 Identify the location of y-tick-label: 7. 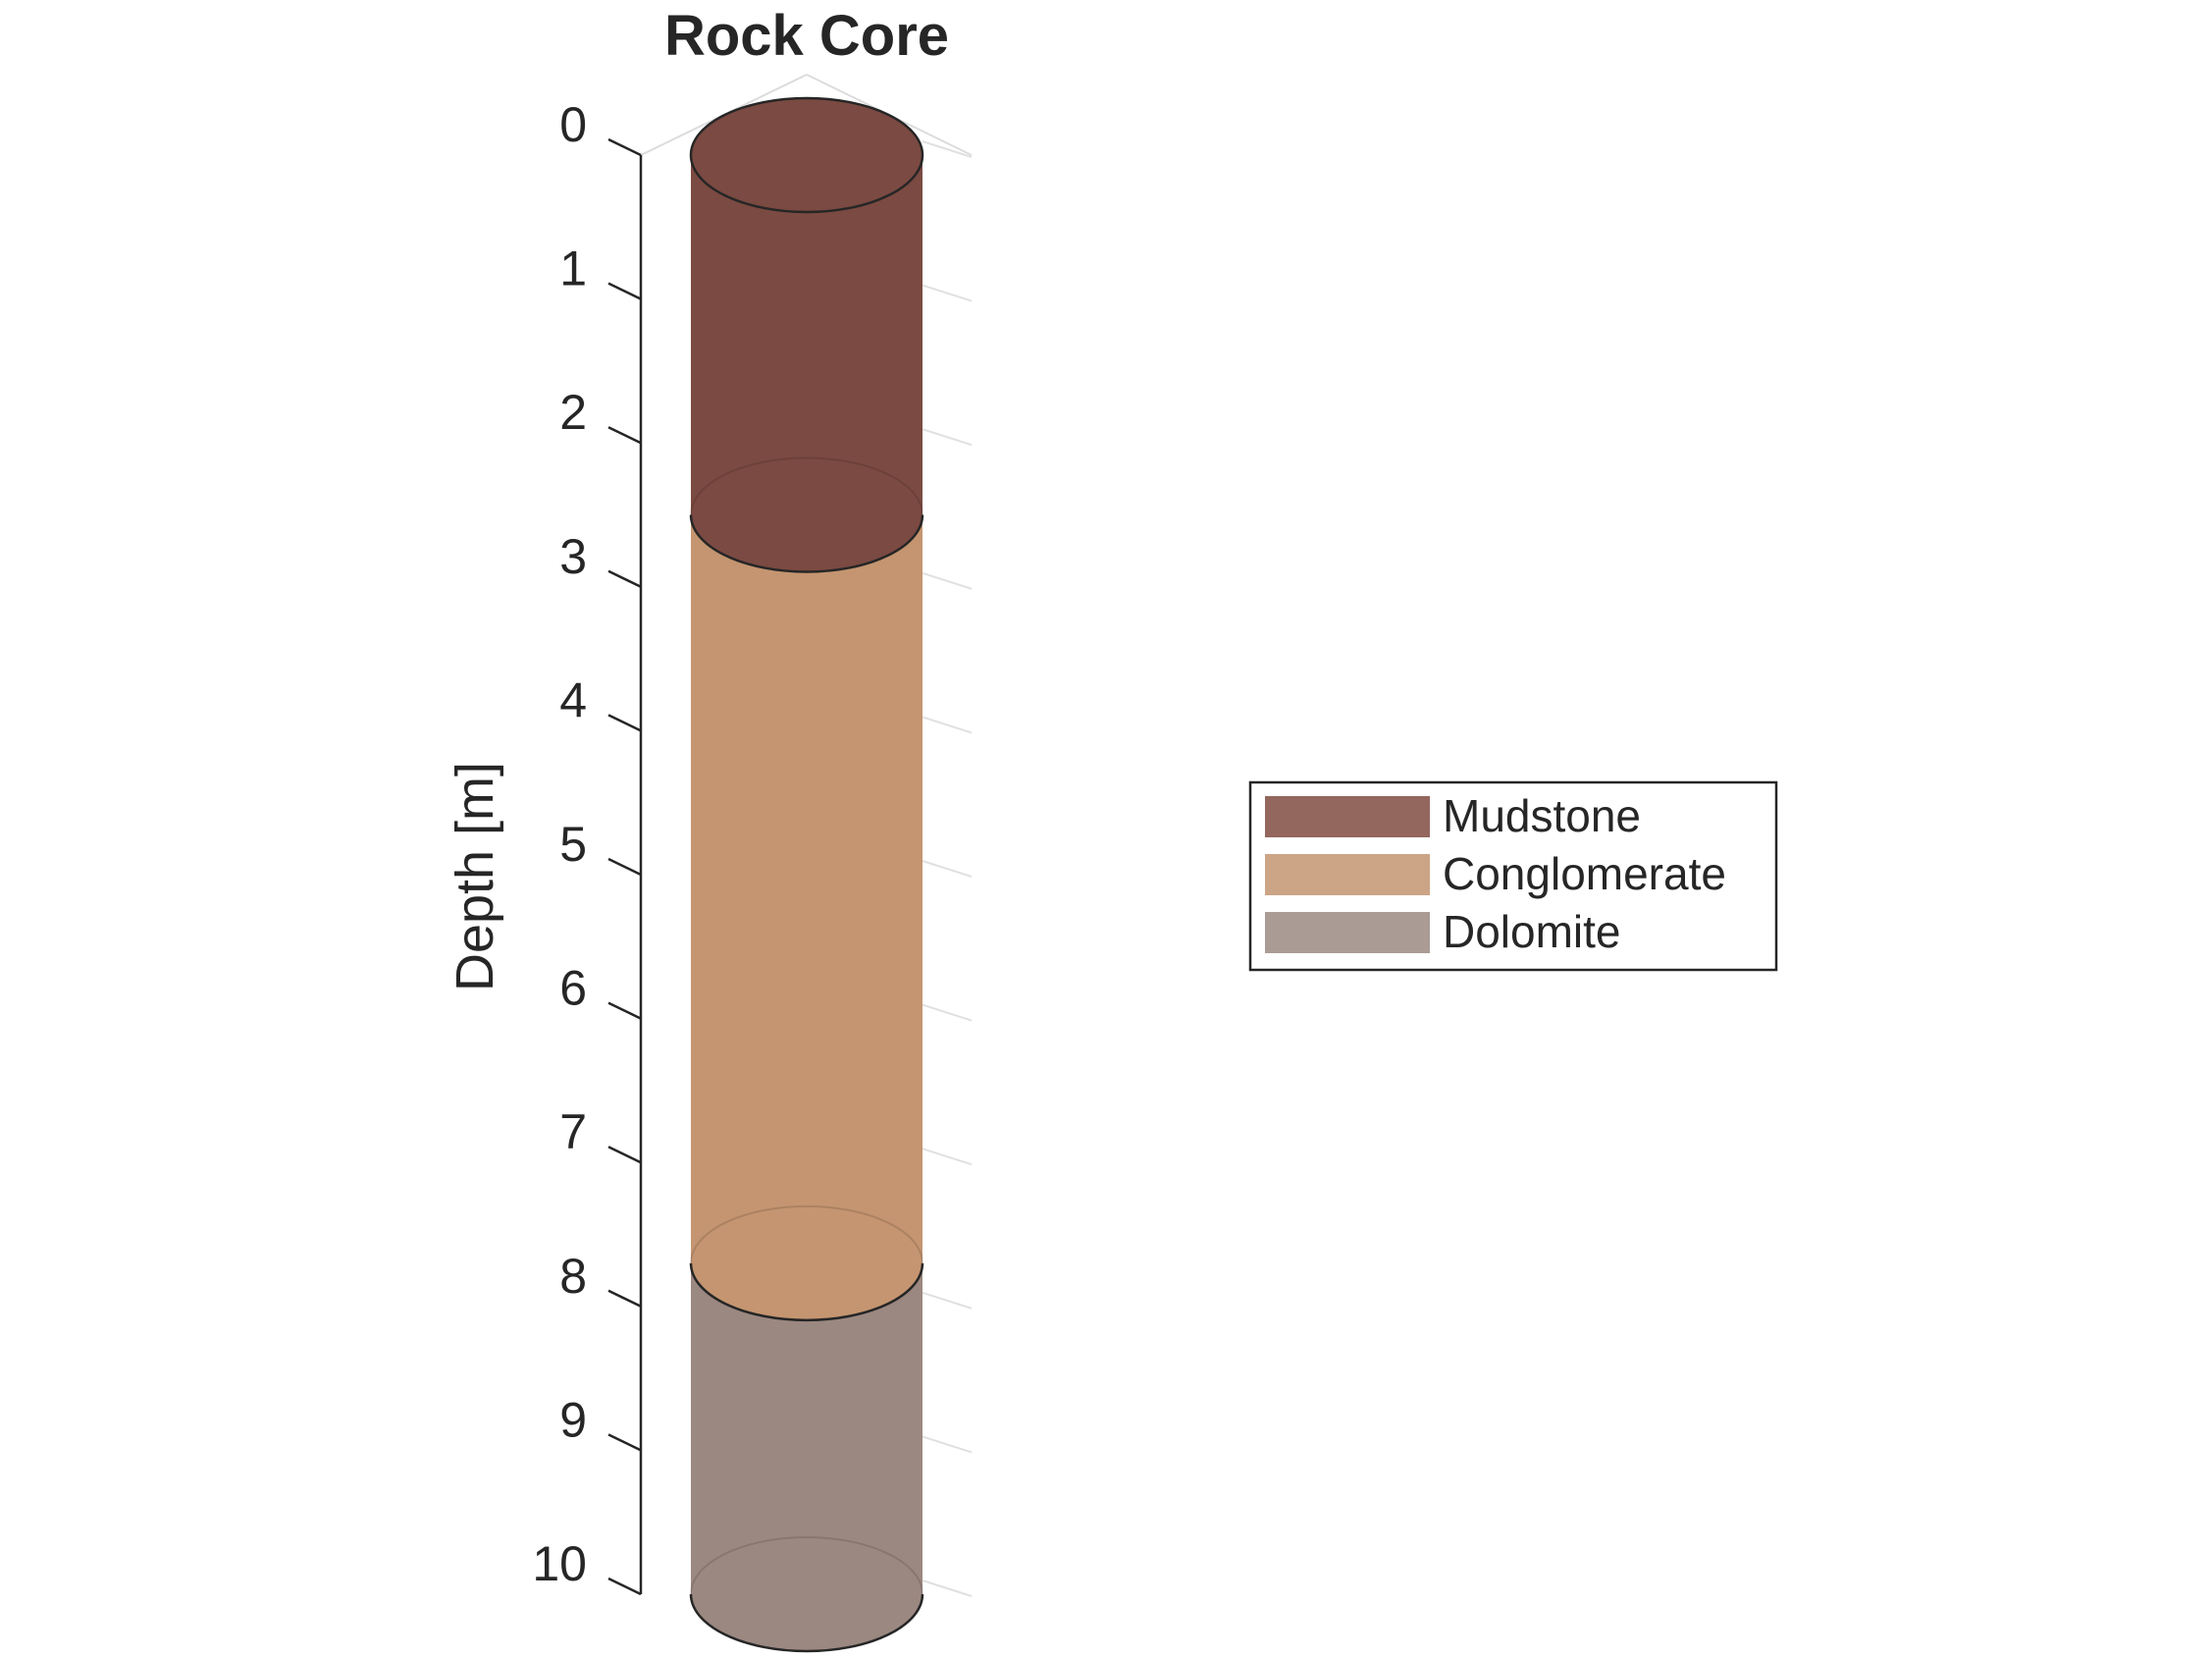
(573, 1132).